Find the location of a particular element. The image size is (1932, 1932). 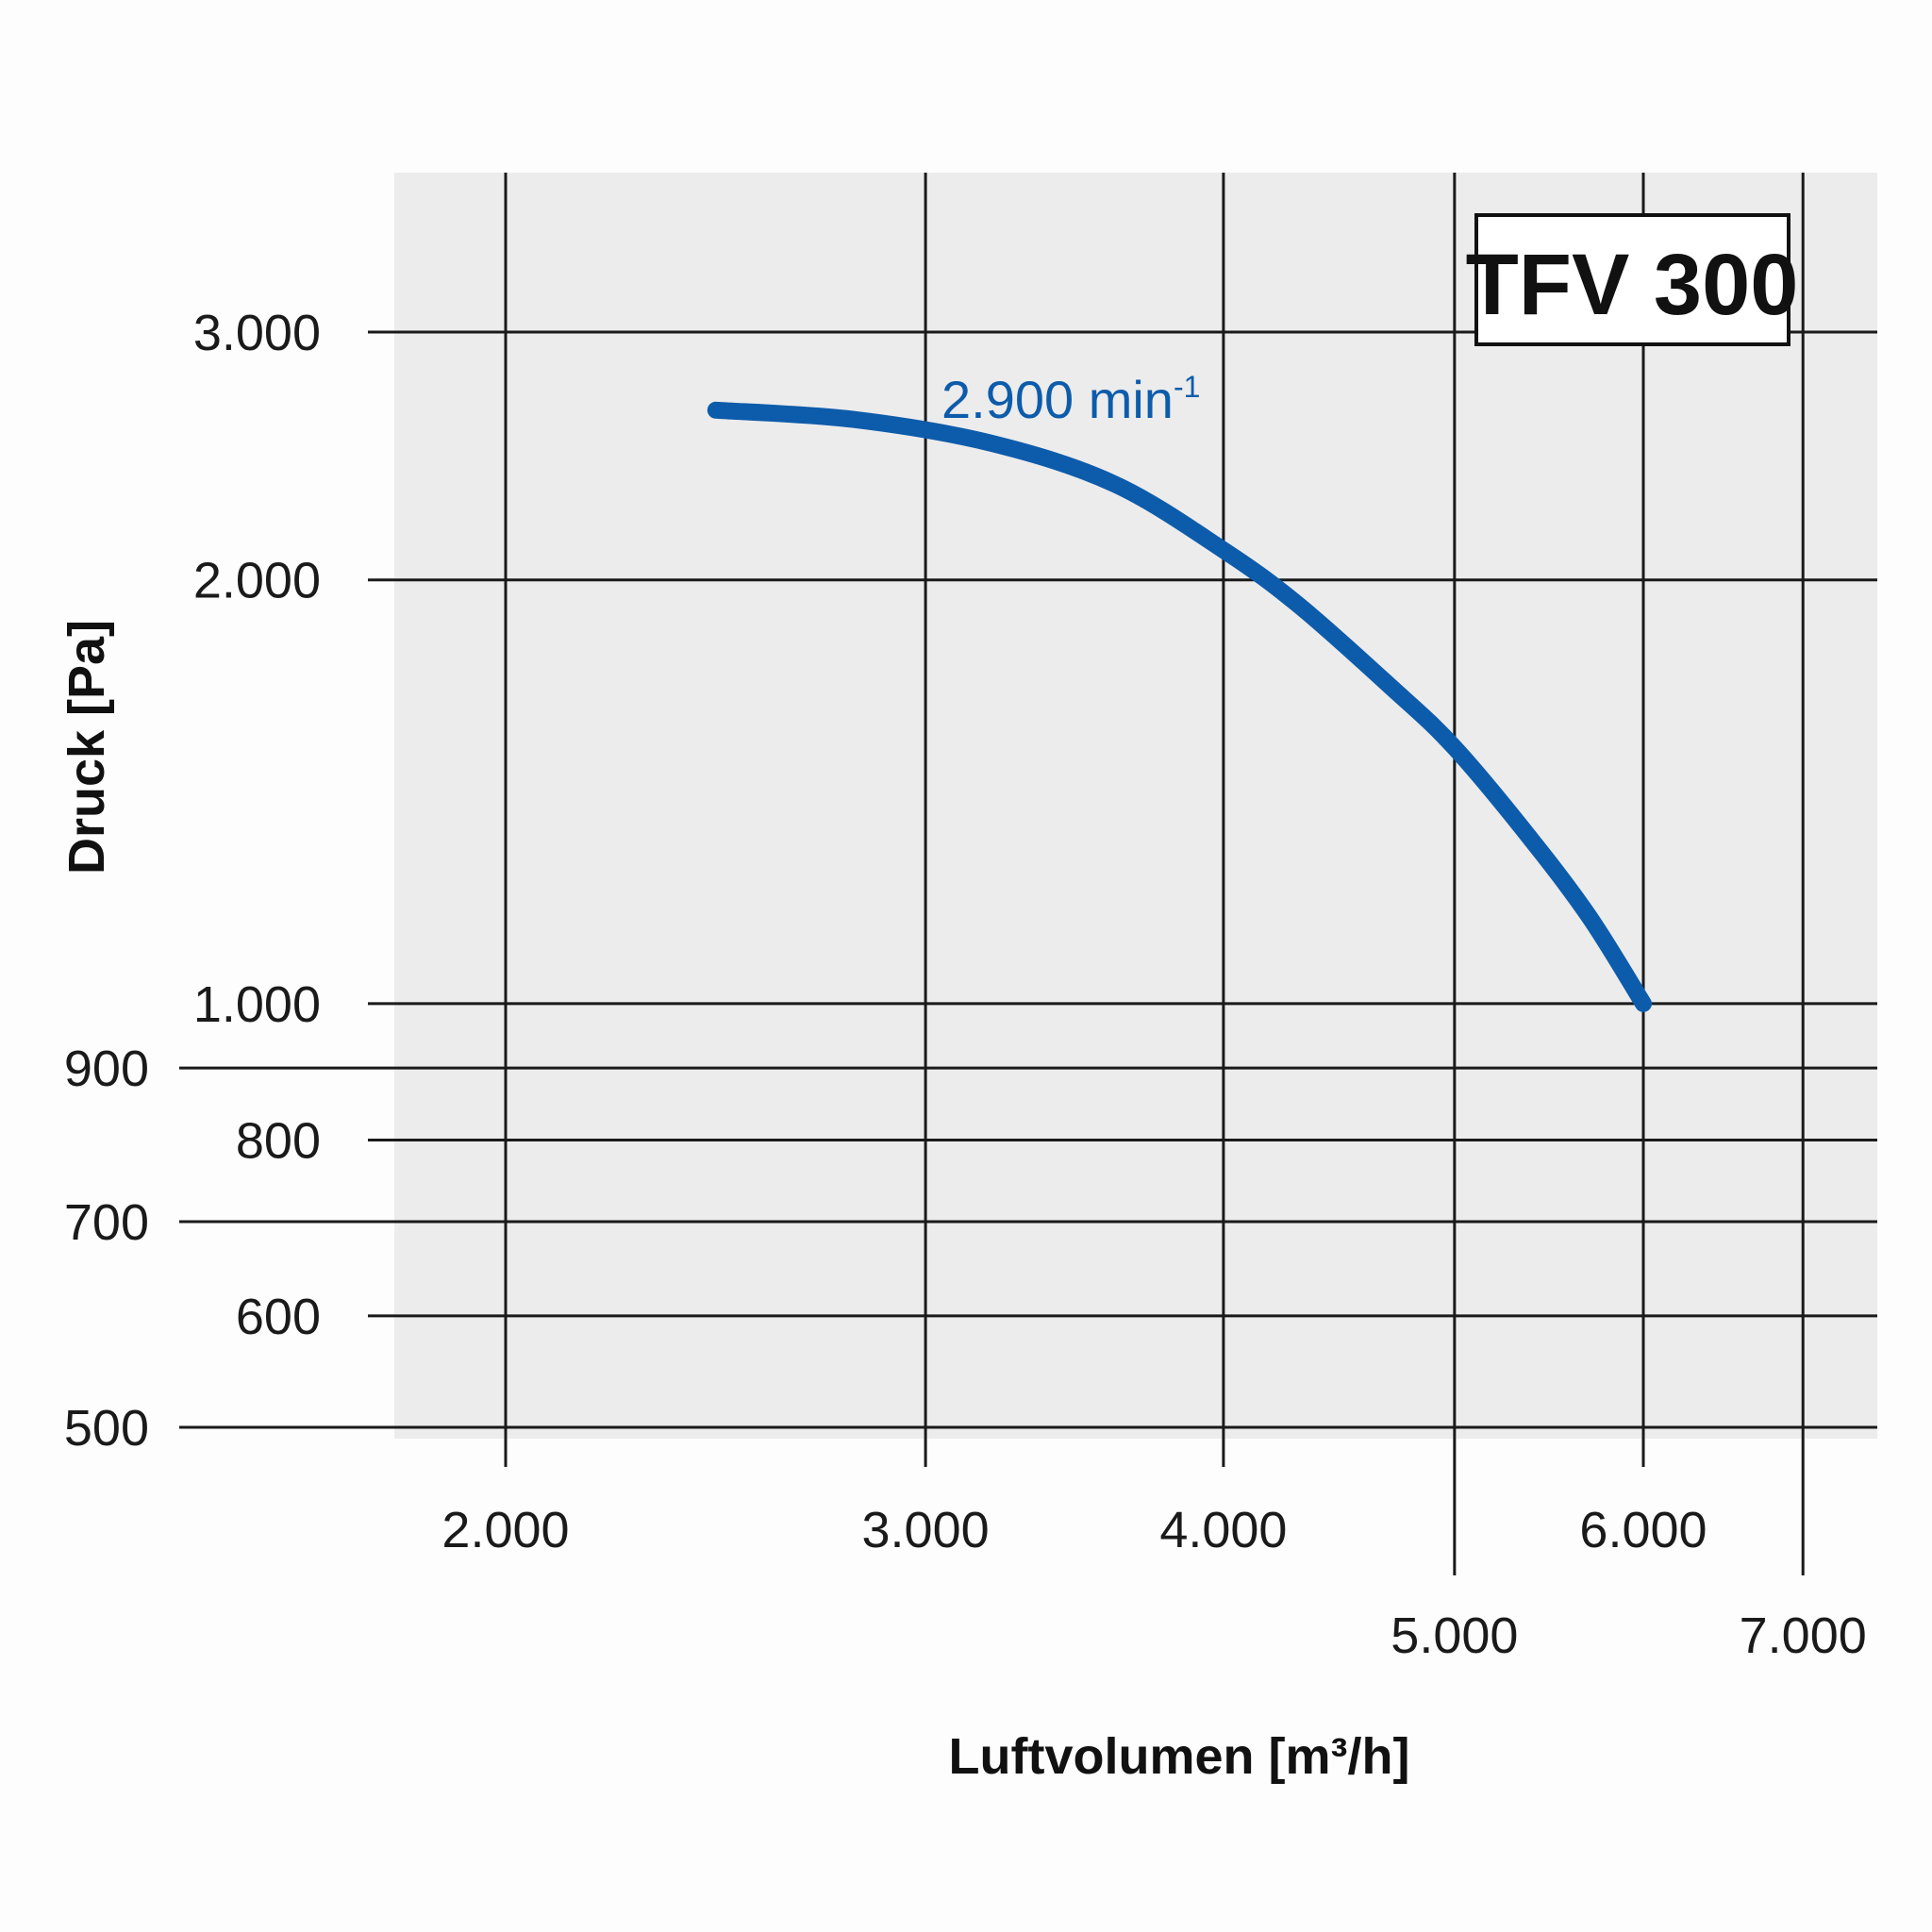

series-label-main: 2.900 min is located at coordinates (1057, 399).